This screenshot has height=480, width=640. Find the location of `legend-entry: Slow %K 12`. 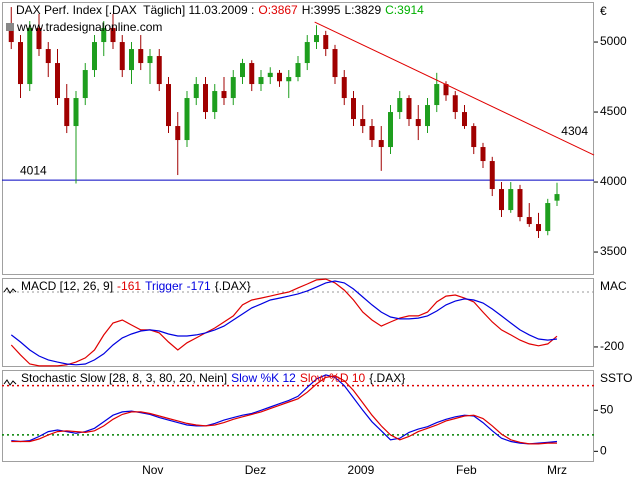

legend-entry: Slow %K 12 is located at coordinates (263, 378).